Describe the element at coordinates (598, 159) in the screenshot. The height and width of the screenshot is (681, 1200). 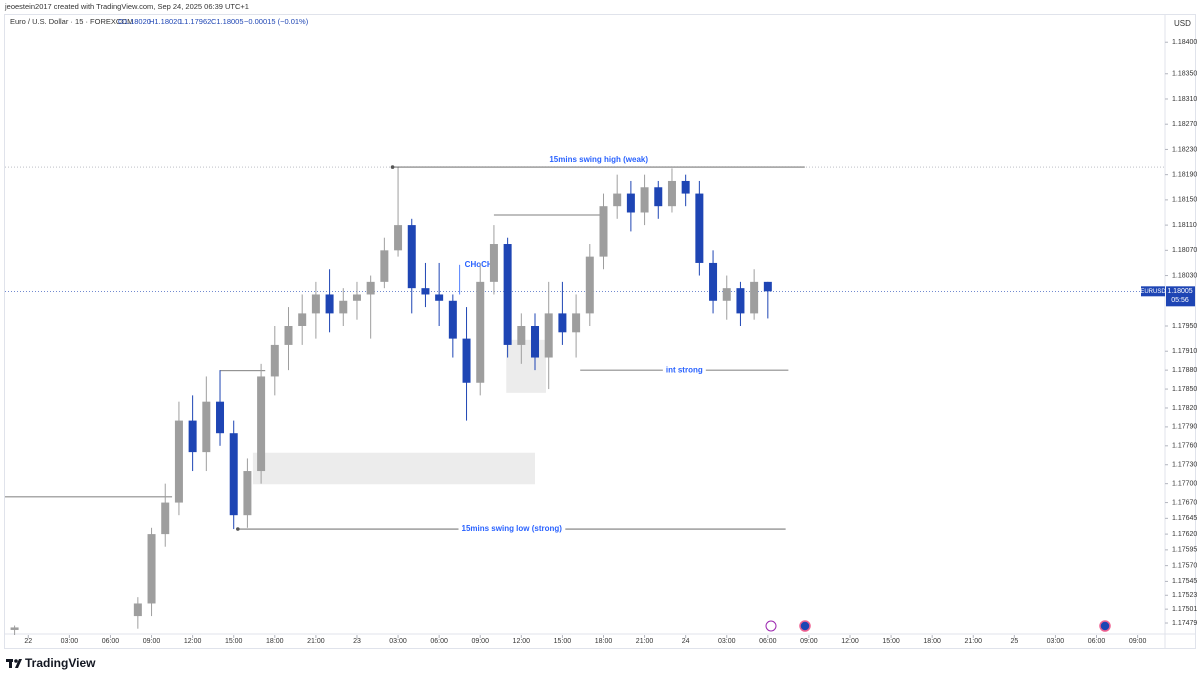
I see `level-label: 15mins swing high (weak)` at that location.